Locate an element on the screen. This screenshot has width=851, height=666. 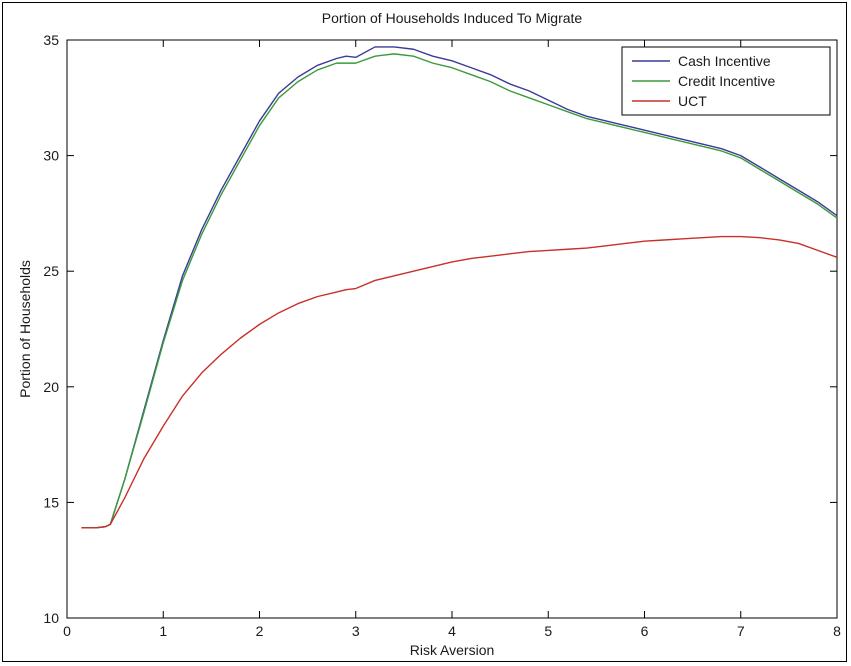
x-tick-label: 5 is located at coordinates (548, 631).